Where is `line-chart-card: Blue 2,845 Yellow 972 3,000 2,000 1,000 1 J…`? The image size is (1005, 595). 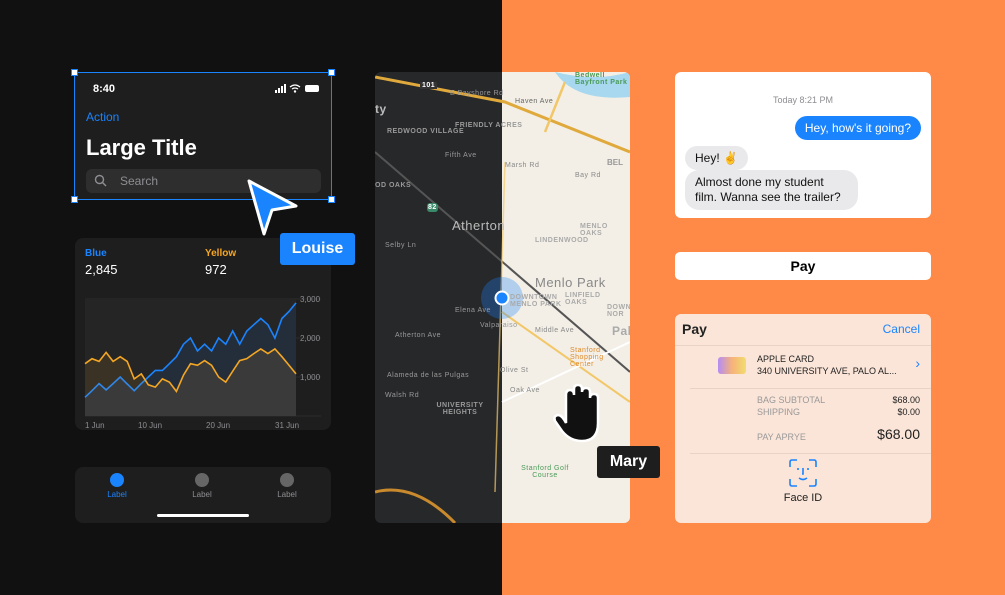
line-chart-card: Blue 2,845 Yellow 972 3,000 2,000 1,000 1 J… is located at coordinates (203, 334).